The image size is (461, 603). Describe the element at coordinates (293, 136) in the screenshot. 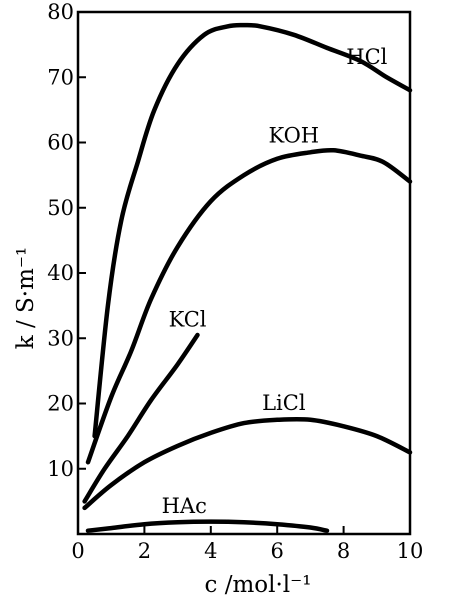

I see `series-label-koh: KOH` at that location.